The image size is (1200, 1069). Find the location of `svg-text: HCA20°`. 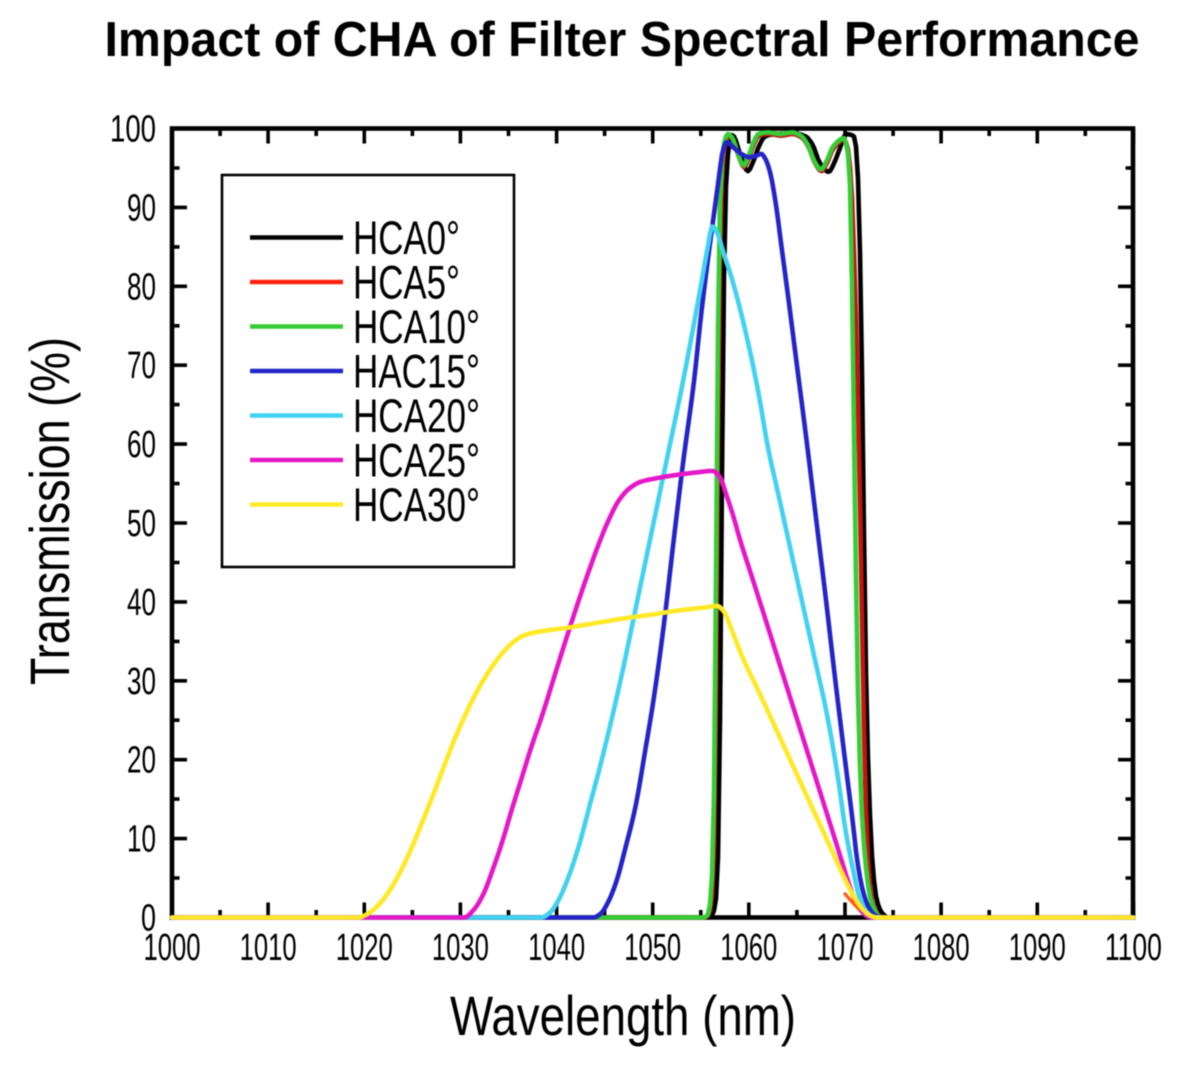

svg-text: HCA20° is located at coordinates (416, 415).